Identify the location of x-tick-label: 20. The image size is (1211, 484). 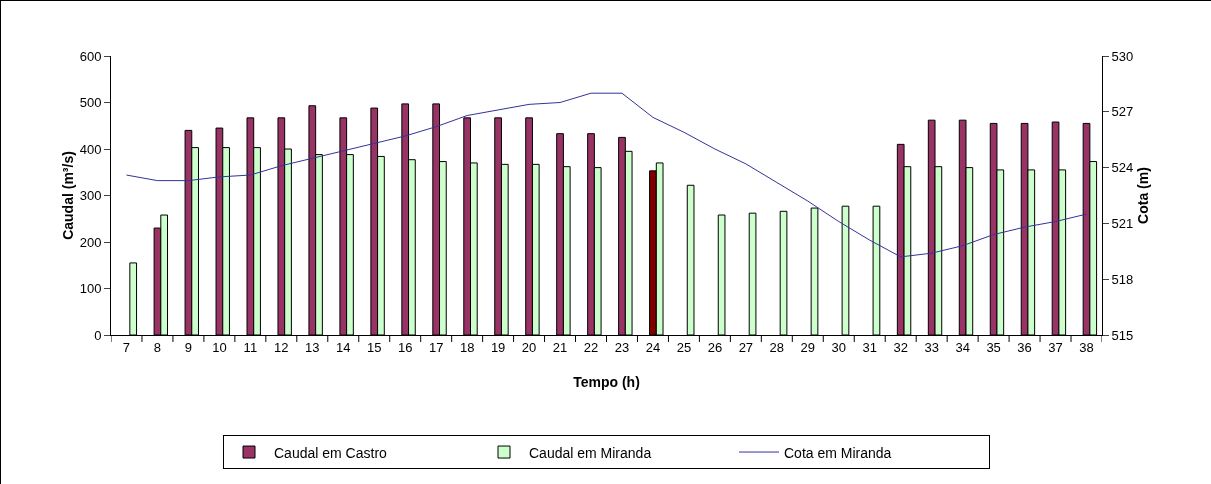
(529, 347).